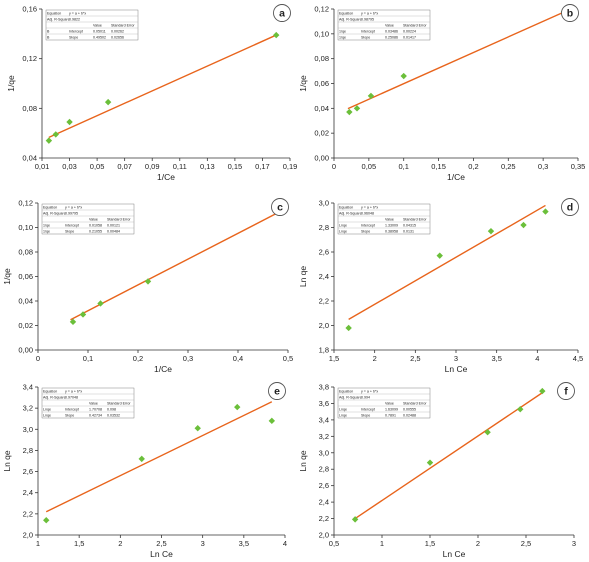 Image resolution: width=589 pixels, height=562 pixels. What do you see at coordinates (578, 166) in the screenshot?
I see `x-tick-label: 0,35` at bounding box center [578, 166].